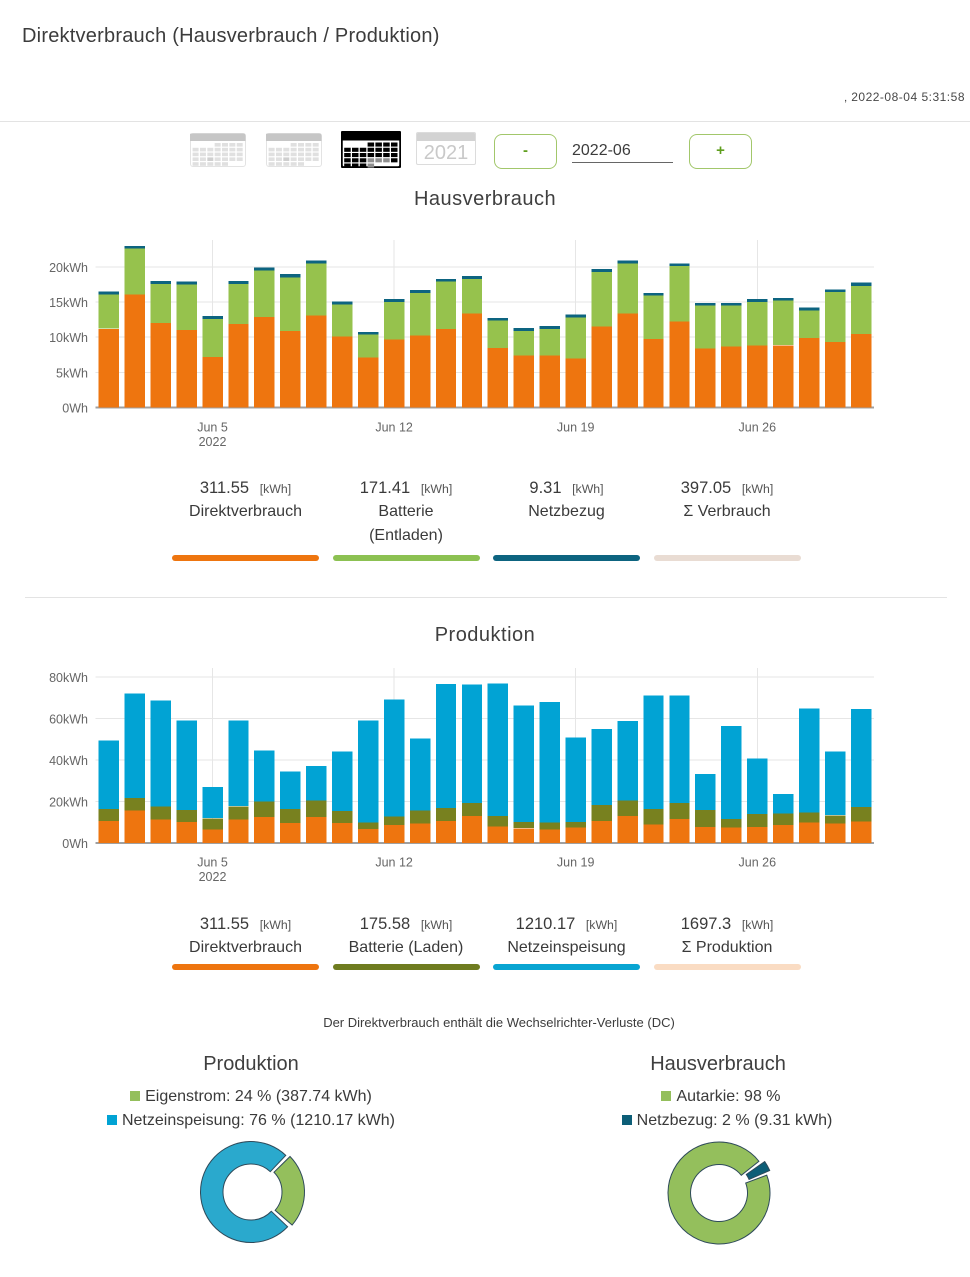 The height and width of the screenshot is (1277, 970). What do you see at coordinates (68, 303) in the screenshot?
I see `svg-text: 15kWh` at bounding box center [68, 303].